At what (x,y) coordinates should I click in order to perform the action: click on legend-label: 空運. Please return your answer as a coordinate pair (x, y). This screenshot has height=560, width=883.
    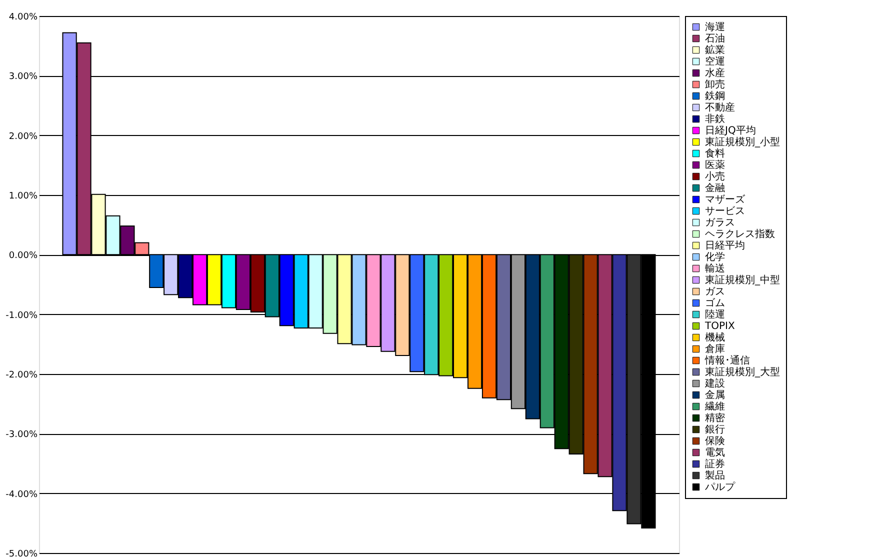
    Looking at the image, I should click on (715, 62).